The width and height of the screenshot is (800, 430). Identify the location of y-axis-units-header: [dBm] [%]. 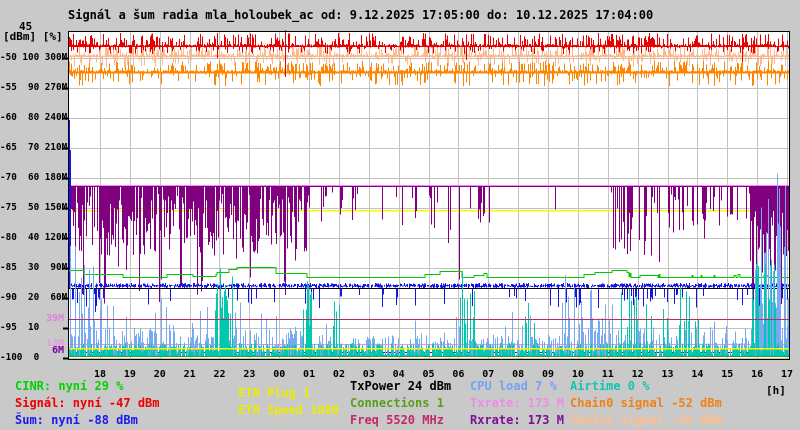
(33, 36).